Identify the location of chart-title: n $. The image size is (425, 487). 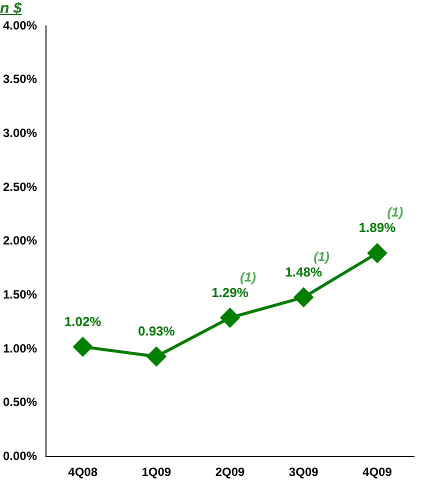
(11, 8).